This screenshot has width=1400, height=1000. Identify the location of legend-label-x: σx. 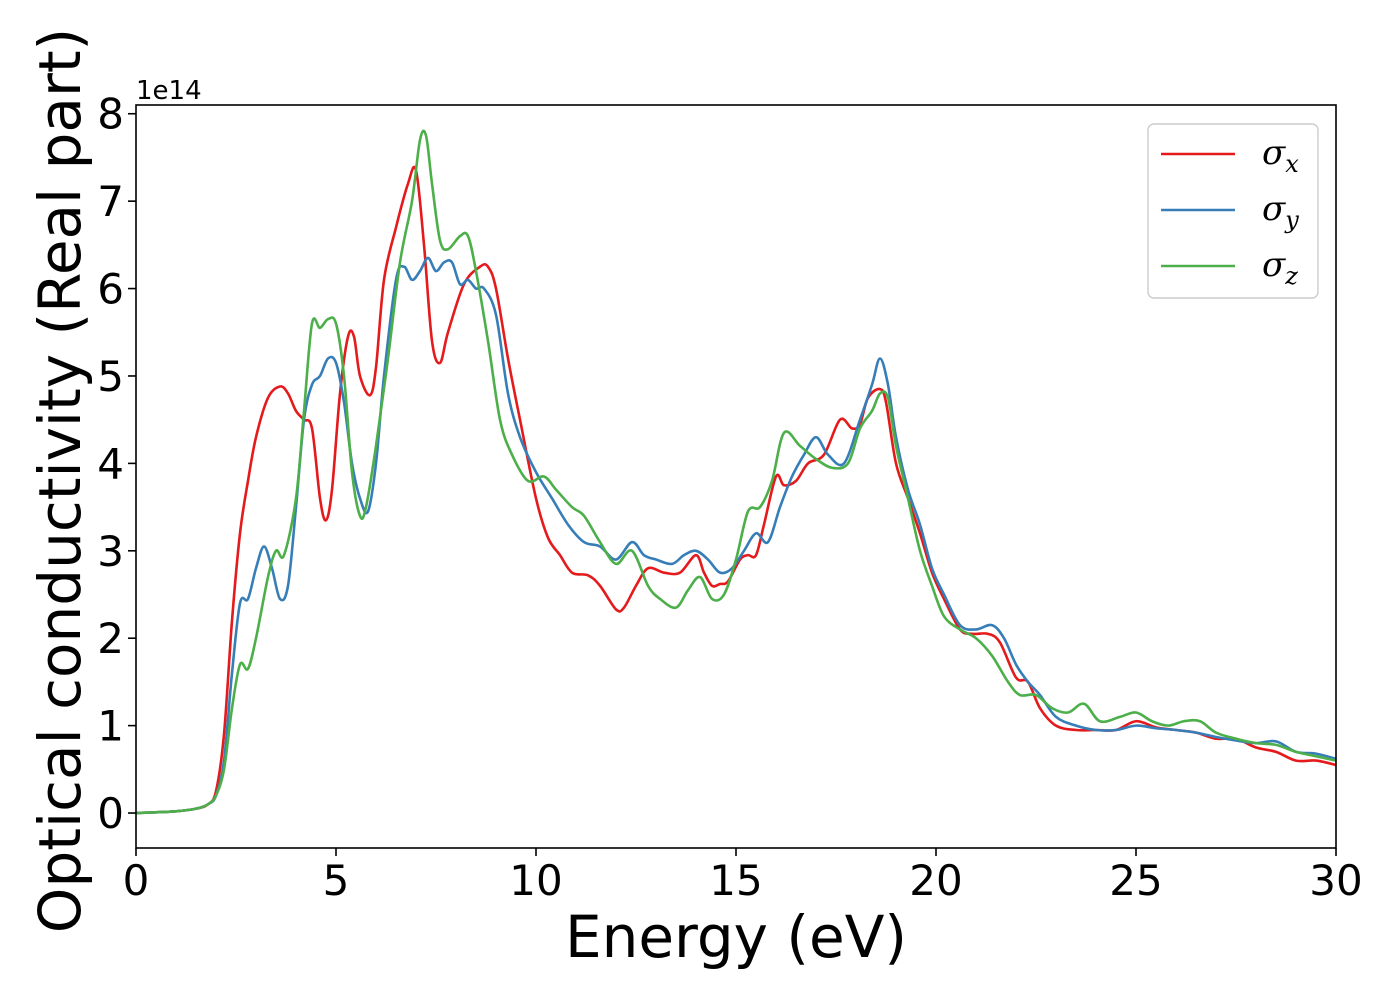
(1280, 155).